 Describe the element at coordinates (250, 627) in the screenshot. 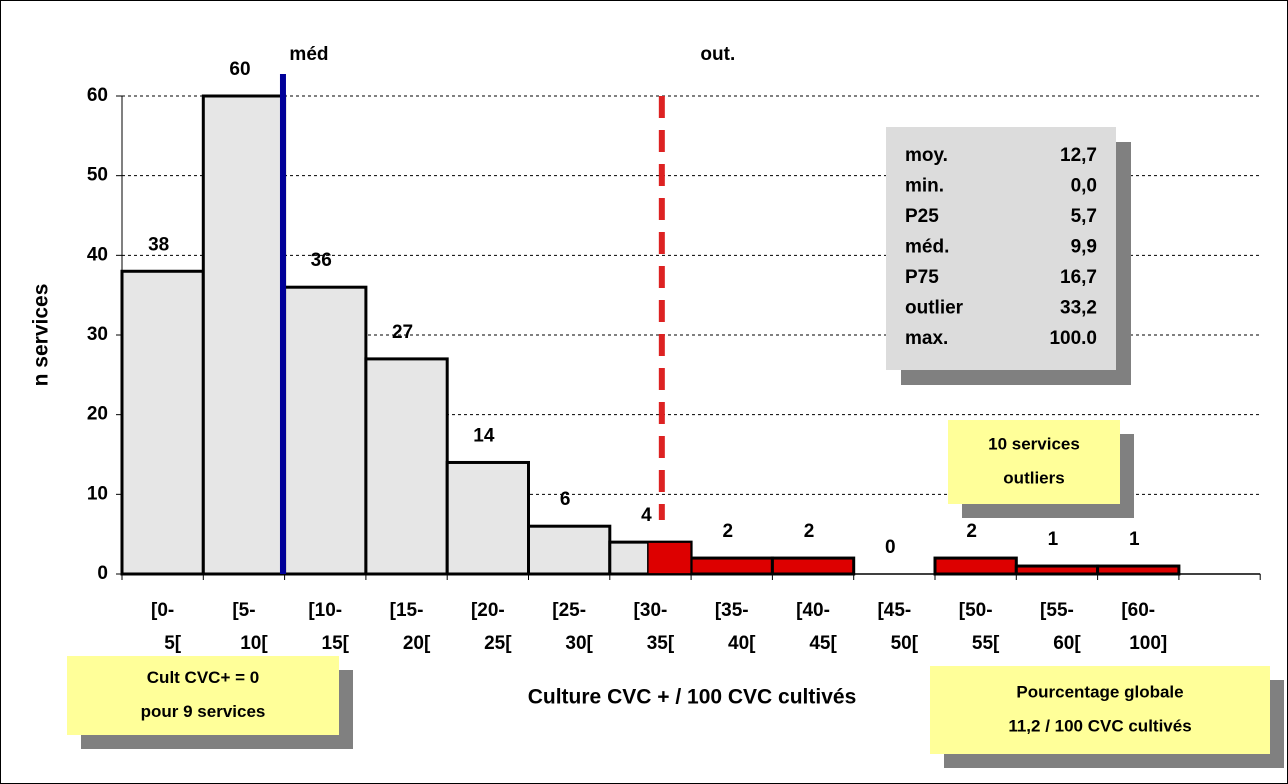

I see `x-tick-label: [5-10[` at that location.